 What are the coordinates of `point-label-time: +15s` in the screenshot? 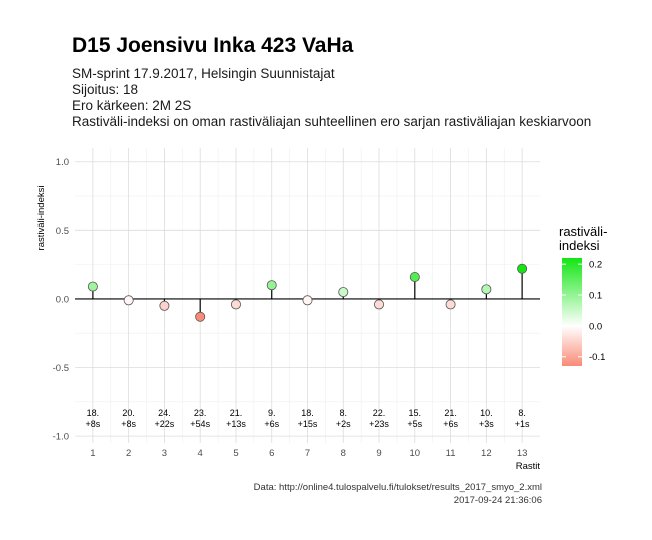 It's located at (308, 424).